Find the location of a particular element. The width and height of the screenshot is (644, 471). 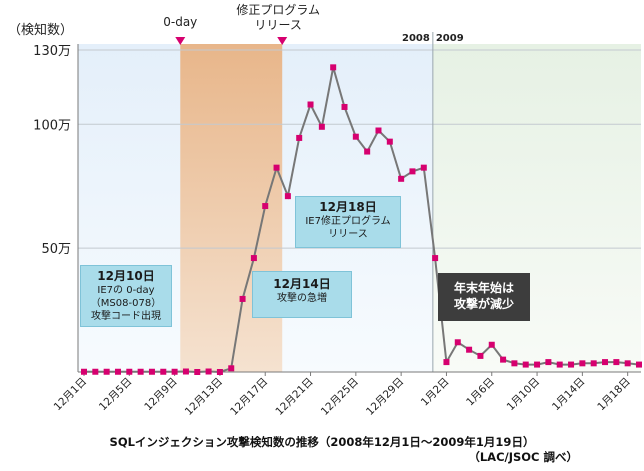

y-tick-label-2: 130万 is located at coordinates (52, 51).